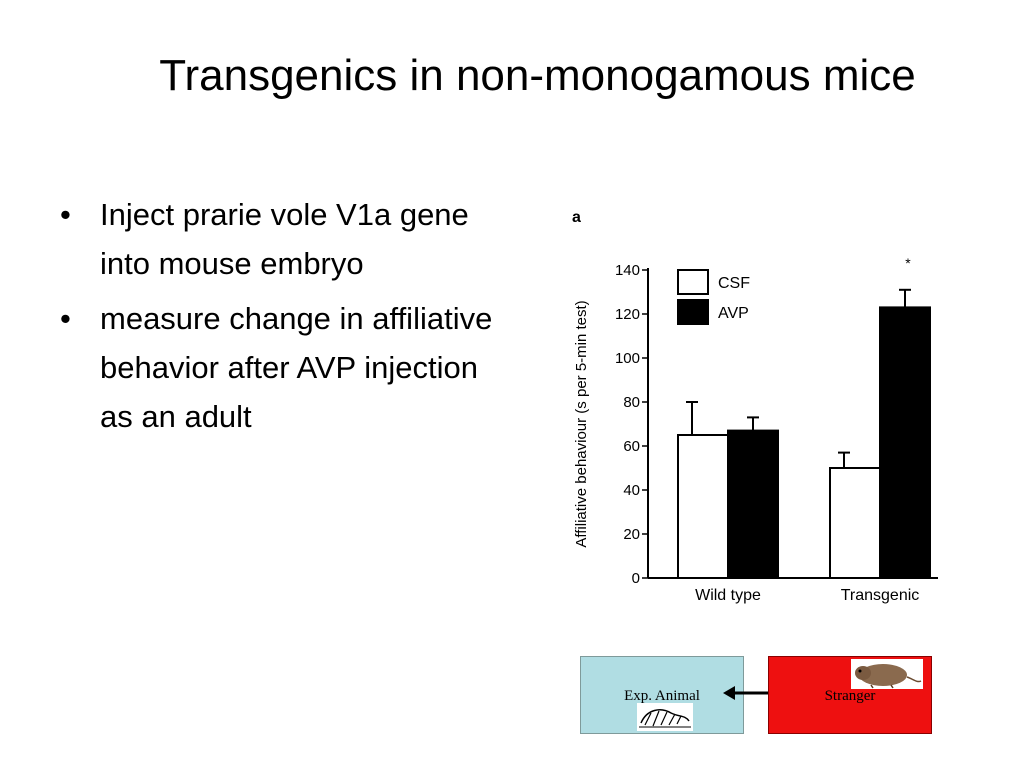 This screenshot has height=768, width=1024. What do you see at coordinates (631, 446) in the screenshot?
I see `y-tick-label: 60` at bounding box center [631, 446].